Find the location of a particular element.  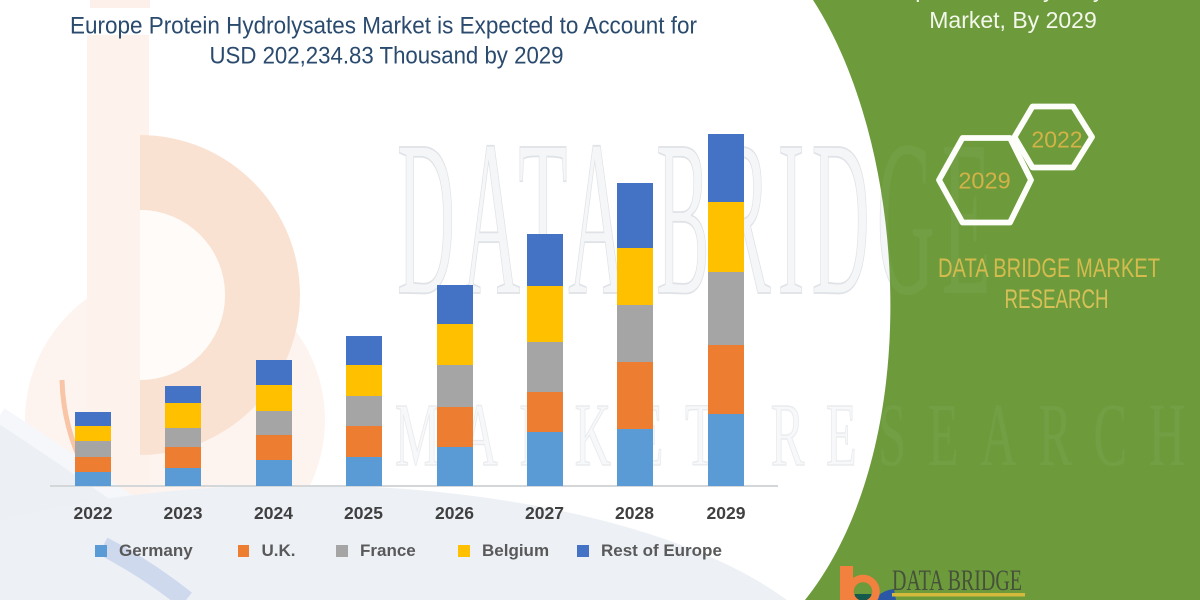

svg-text: DATA BRIDGE MARKET is located at coordinates (1049, 268).